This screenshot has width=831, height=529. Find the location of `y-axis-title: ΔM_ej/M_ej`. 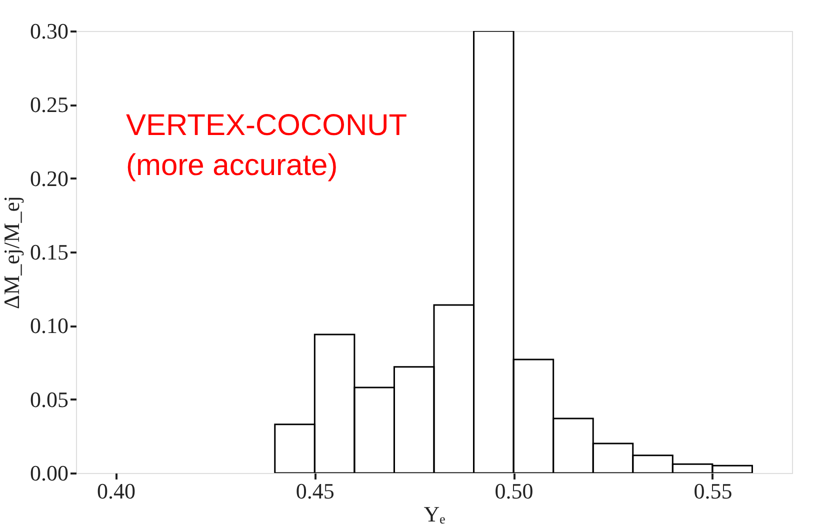

y-axis-title: ΔM_ej/M_ej is located at coordinates (12, 253).